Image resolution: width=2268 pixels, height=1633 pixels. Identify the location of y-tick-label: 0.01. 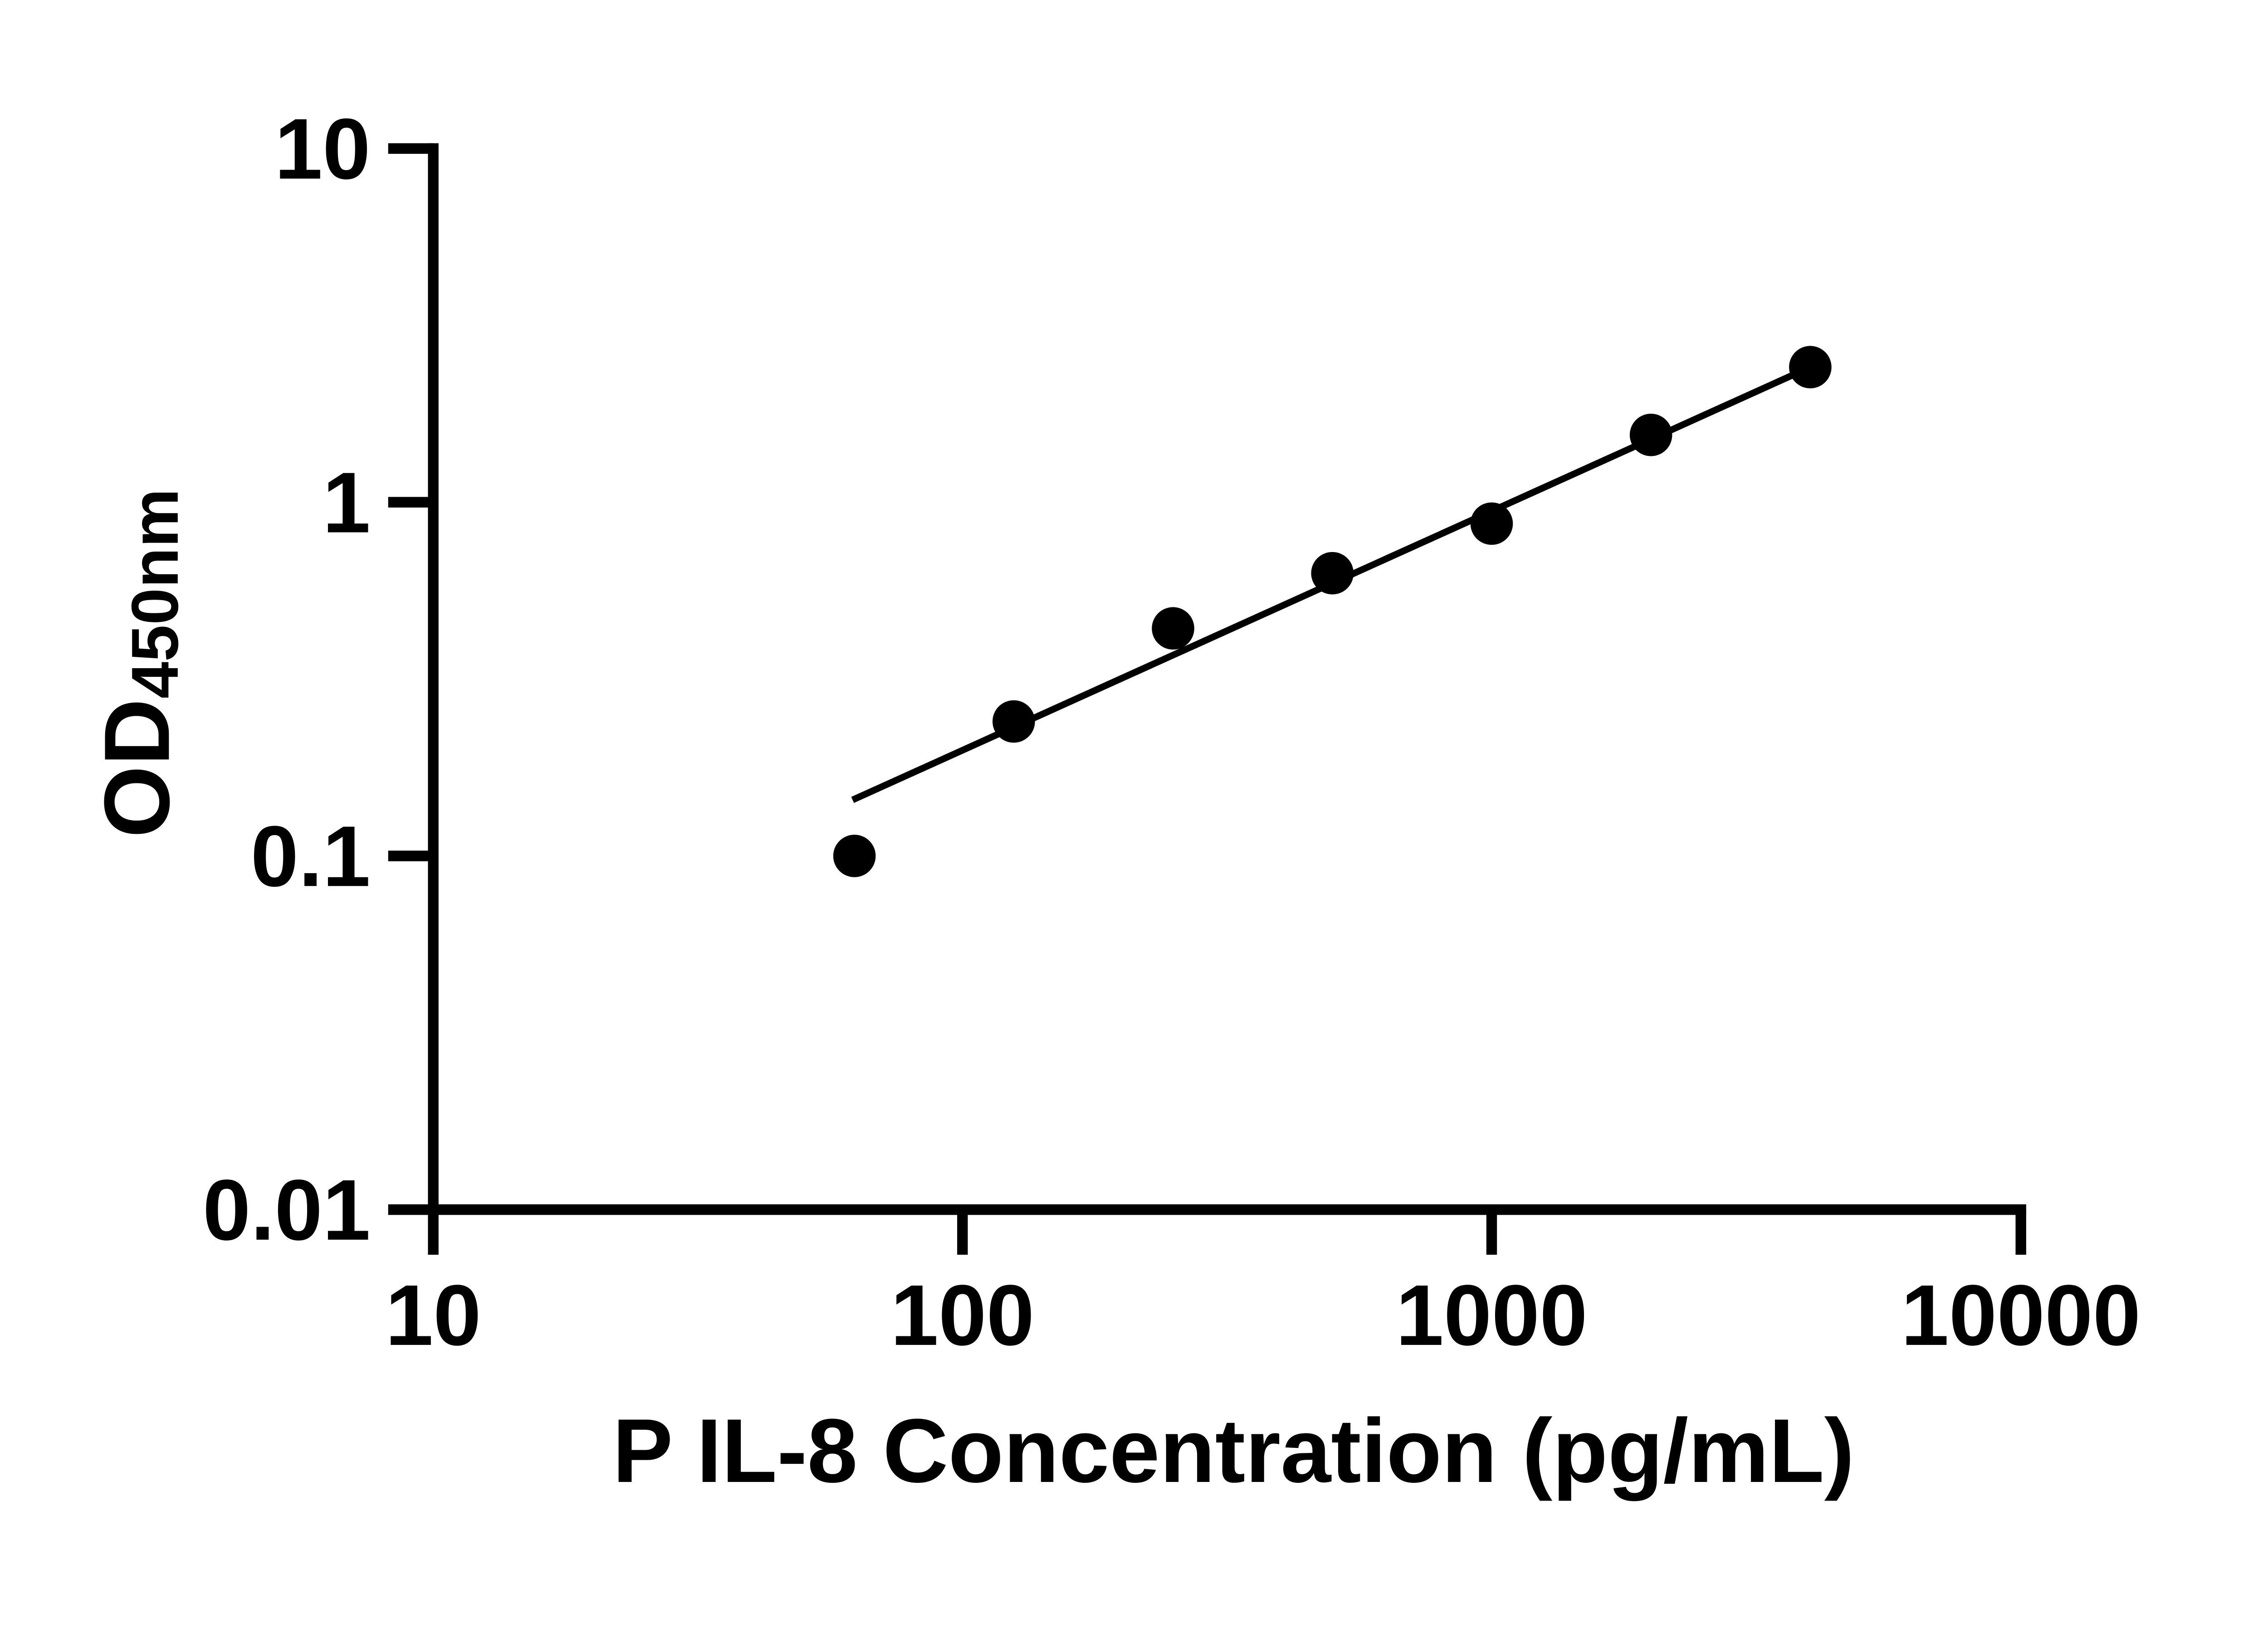
(287, 1210).